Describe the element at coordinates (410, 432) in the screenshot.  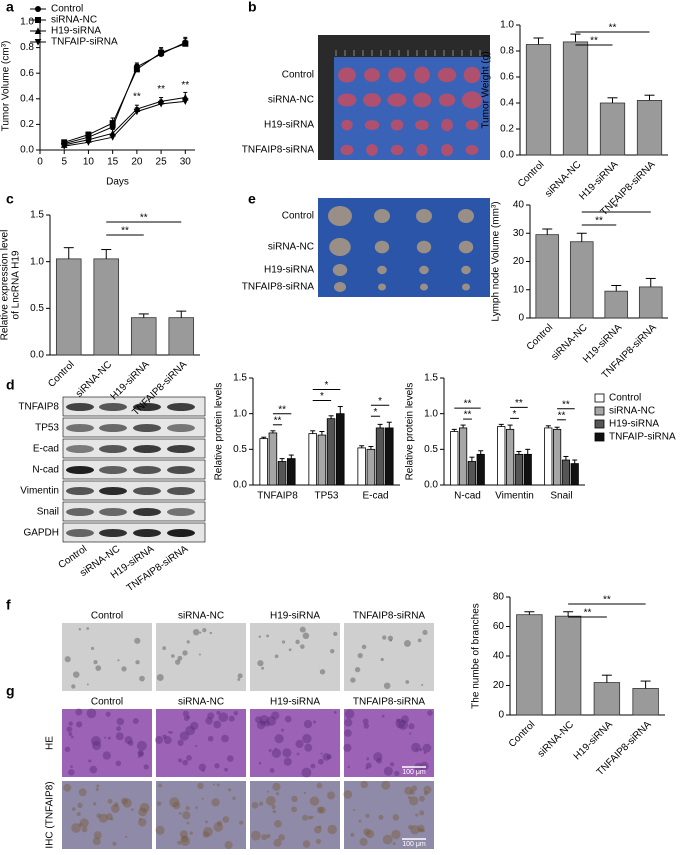
I see `y-axis-label: Relative protein levels` at that location.